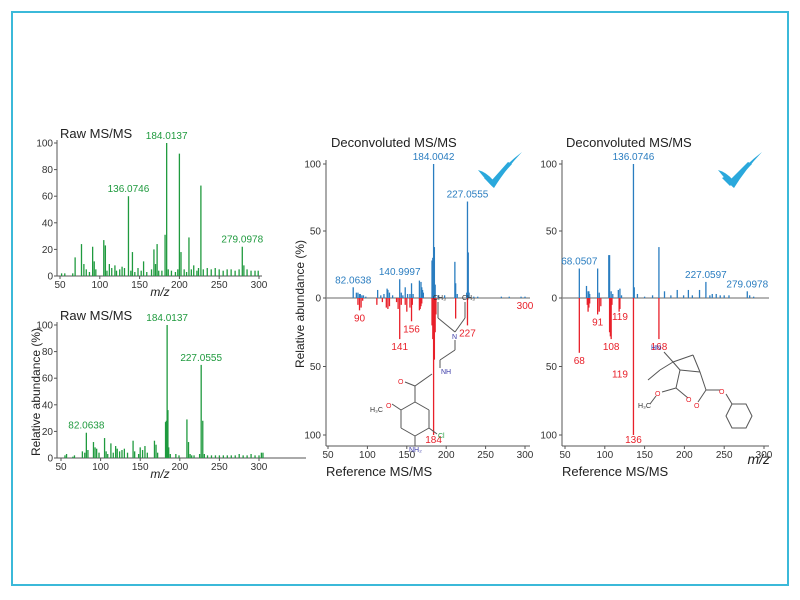 This screenshot has height=600, width=800. I want to click on peak-label: 141, so click(399, 347).